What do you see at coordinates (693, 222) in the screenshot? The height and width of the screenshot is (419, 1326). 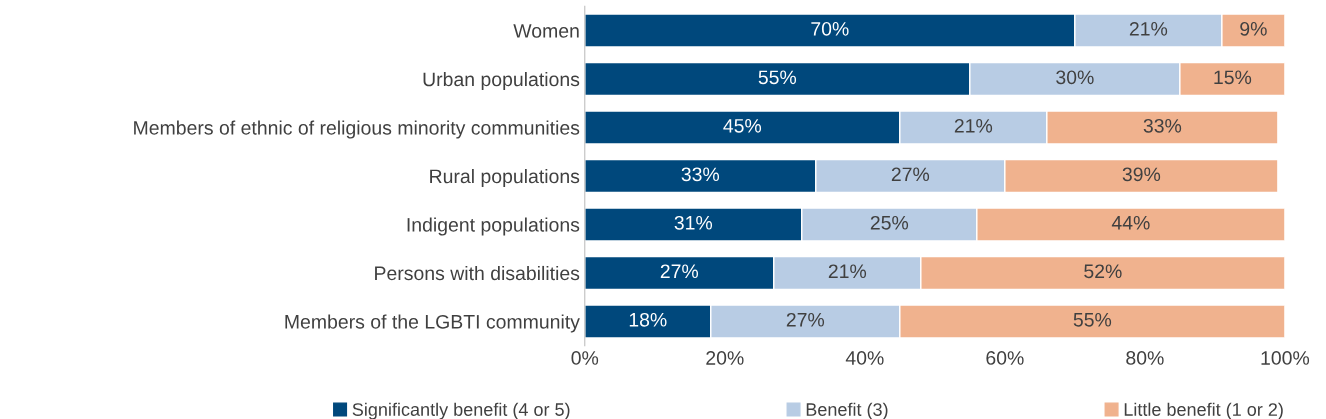 I see `data-label: 31%` at bounding box center [693, 222].